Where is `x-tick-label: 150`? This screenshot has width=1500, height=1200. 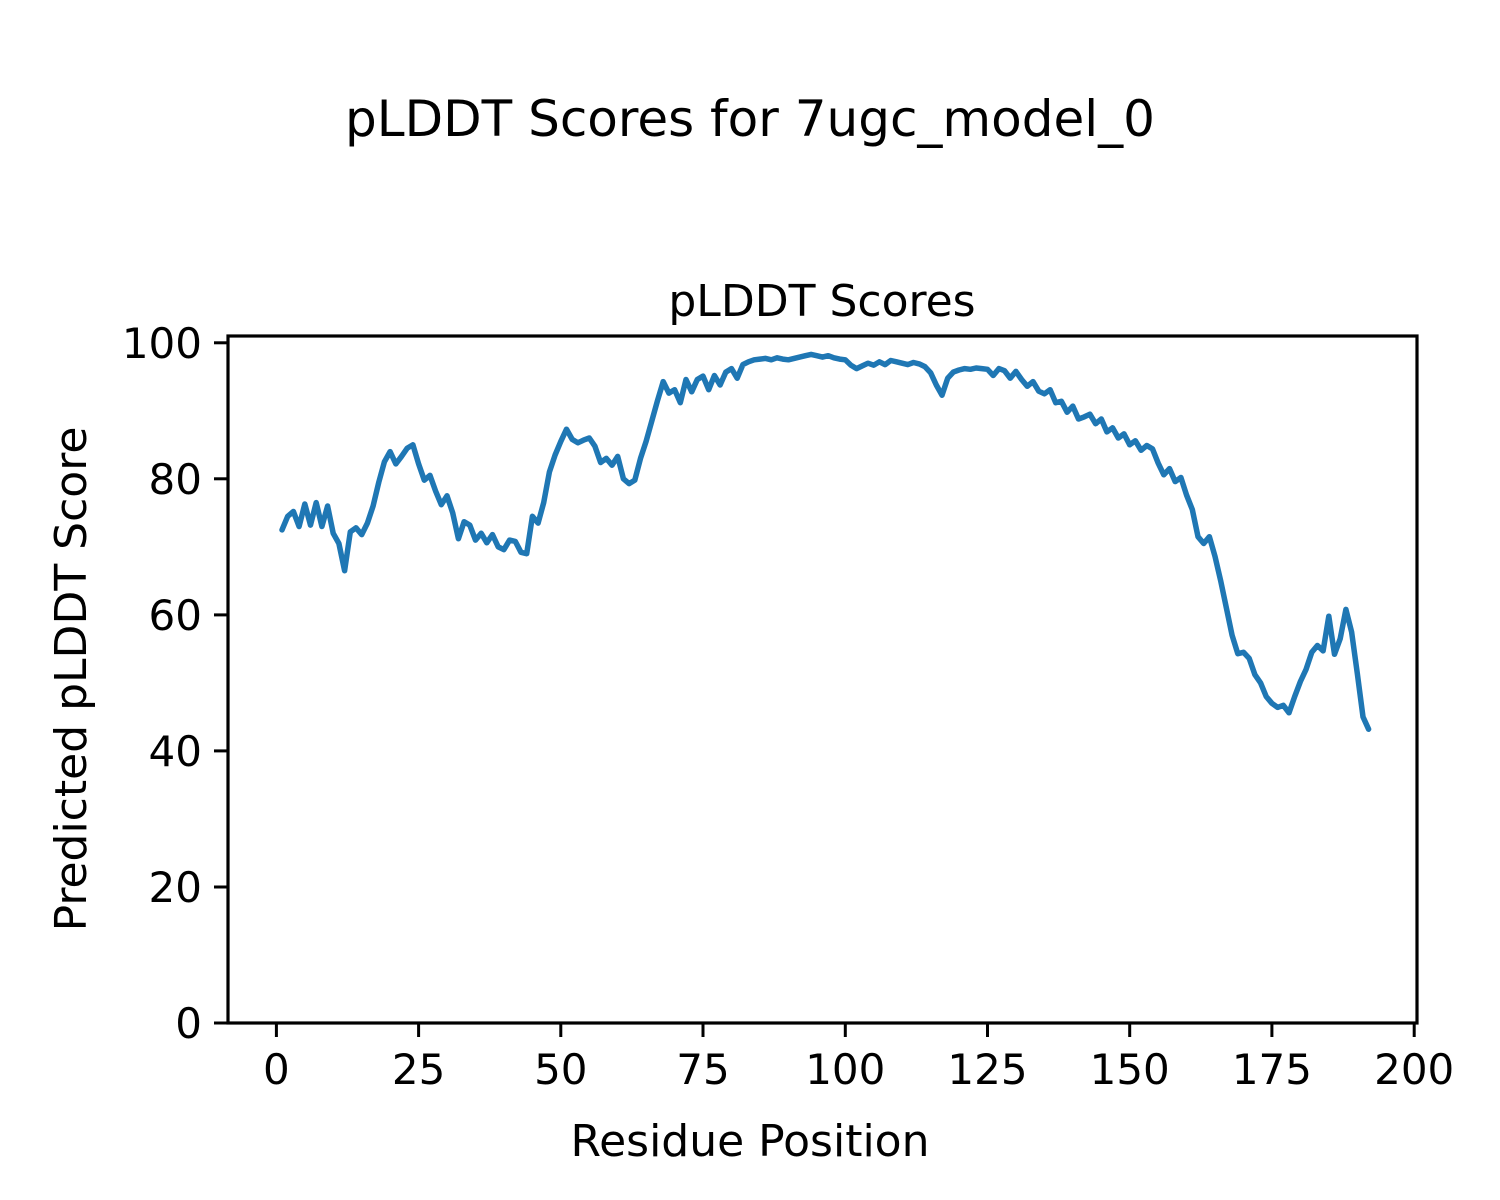 x-tick-label: 150 is located at coordinates (1130, 1069).